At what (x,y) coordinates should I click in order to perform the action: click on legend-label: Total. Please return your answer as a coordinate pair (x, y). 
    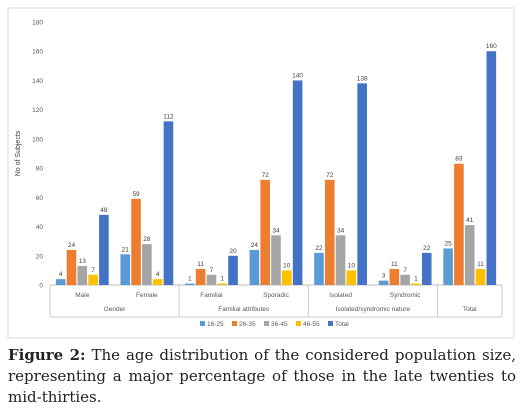
    Looking at the image, I should click on (342, 324).